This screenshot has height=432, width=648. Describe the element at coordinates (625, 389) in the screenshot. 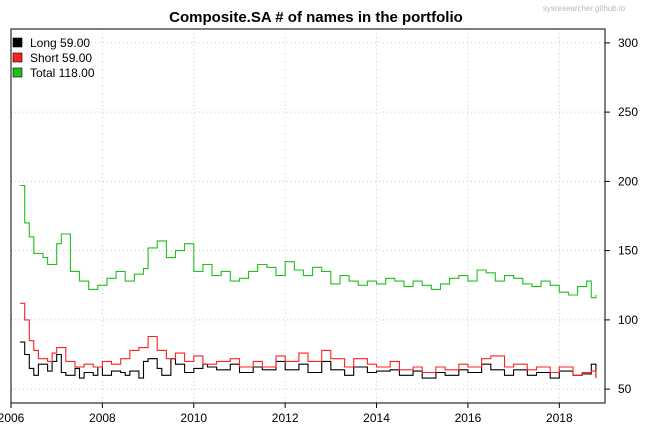

I see `y-tick-label-0: 50` at that location.